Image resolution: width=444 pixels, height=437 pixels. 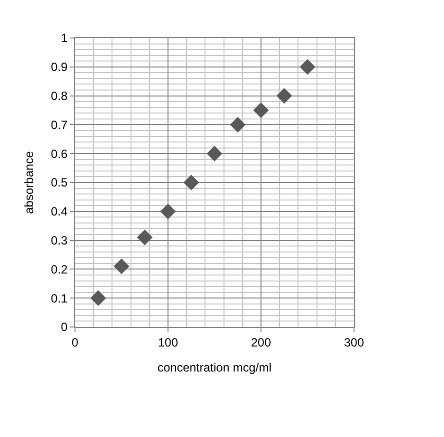 What do you see at coordinates (59, 96) in the screenshot?
I see `y-tick-label: 0.8` at bounding box center [59, 96].